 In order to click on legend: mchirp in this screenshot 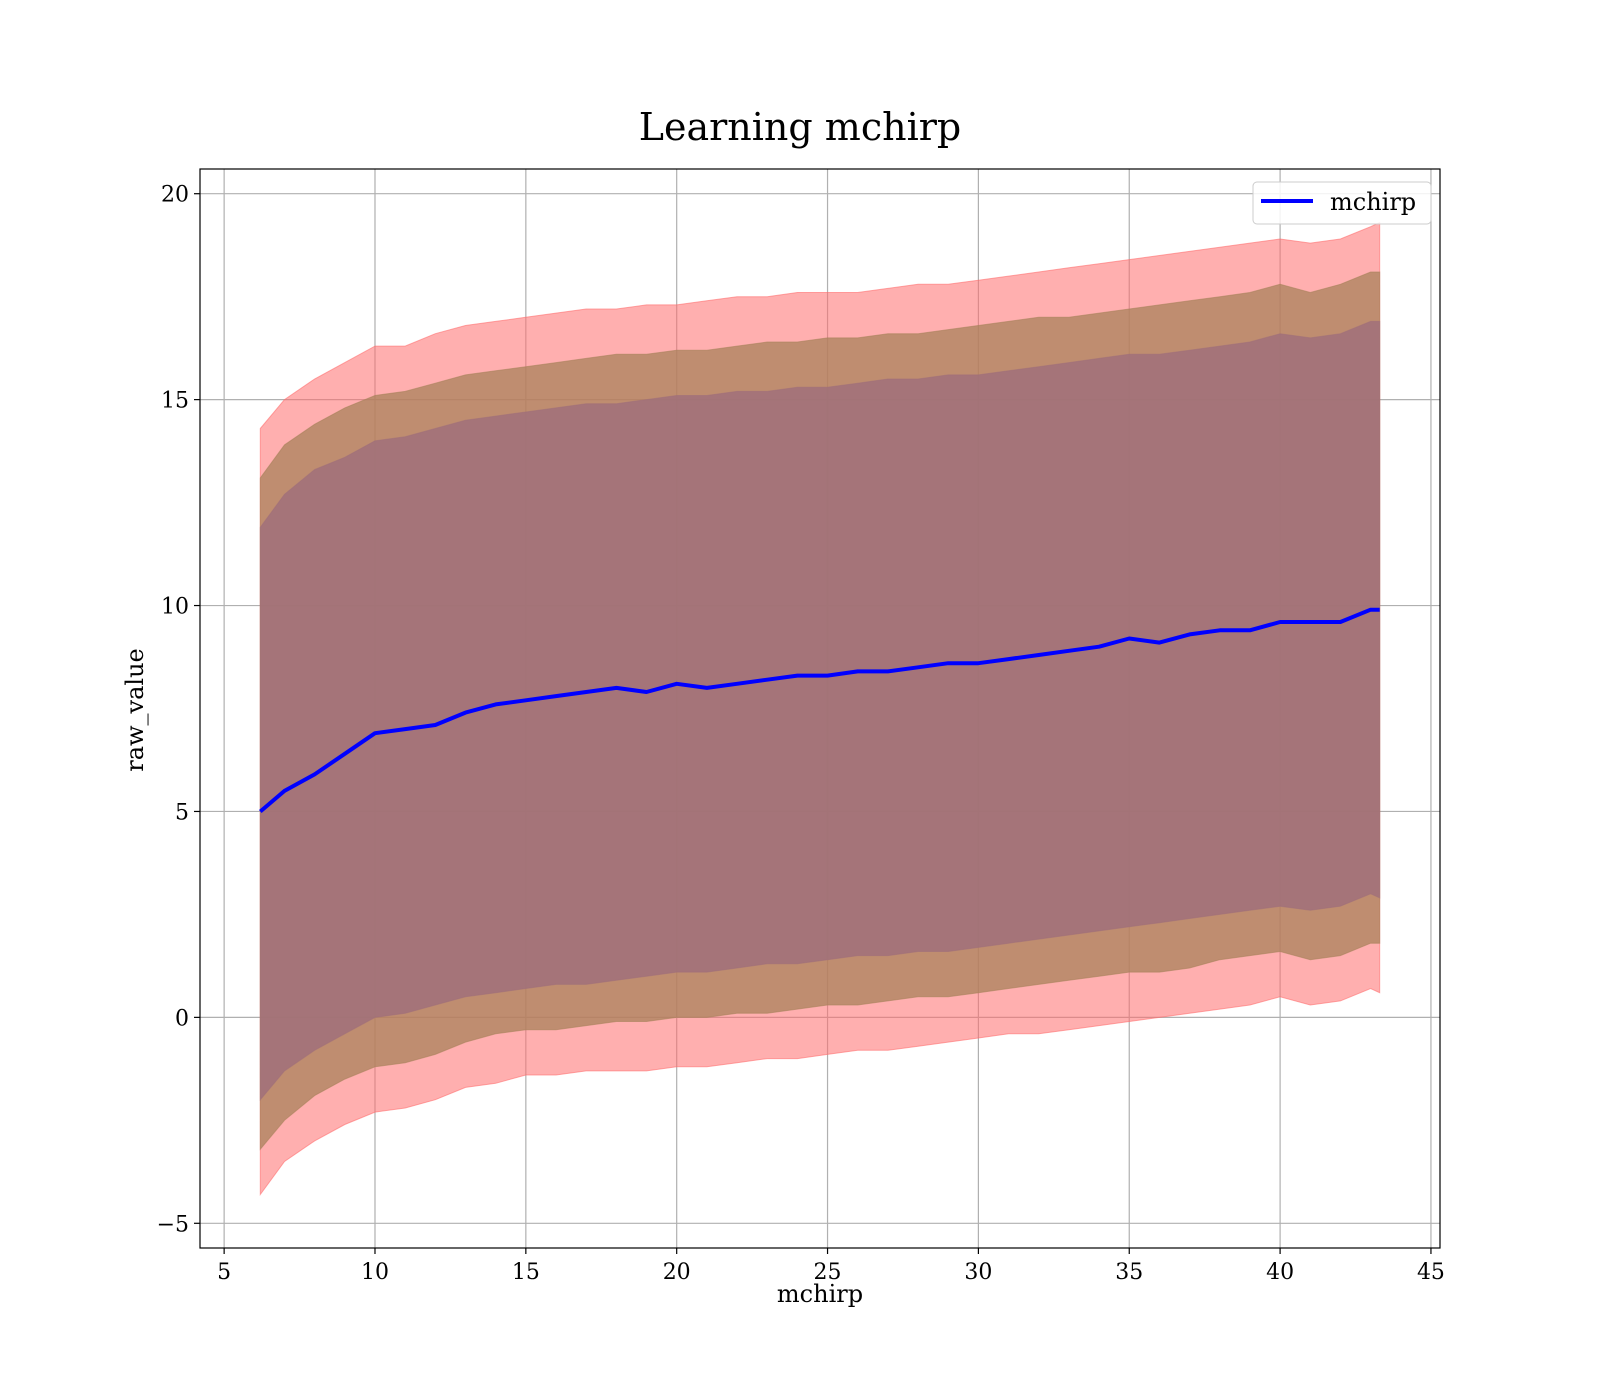, I will do `click(1342, 203)`.